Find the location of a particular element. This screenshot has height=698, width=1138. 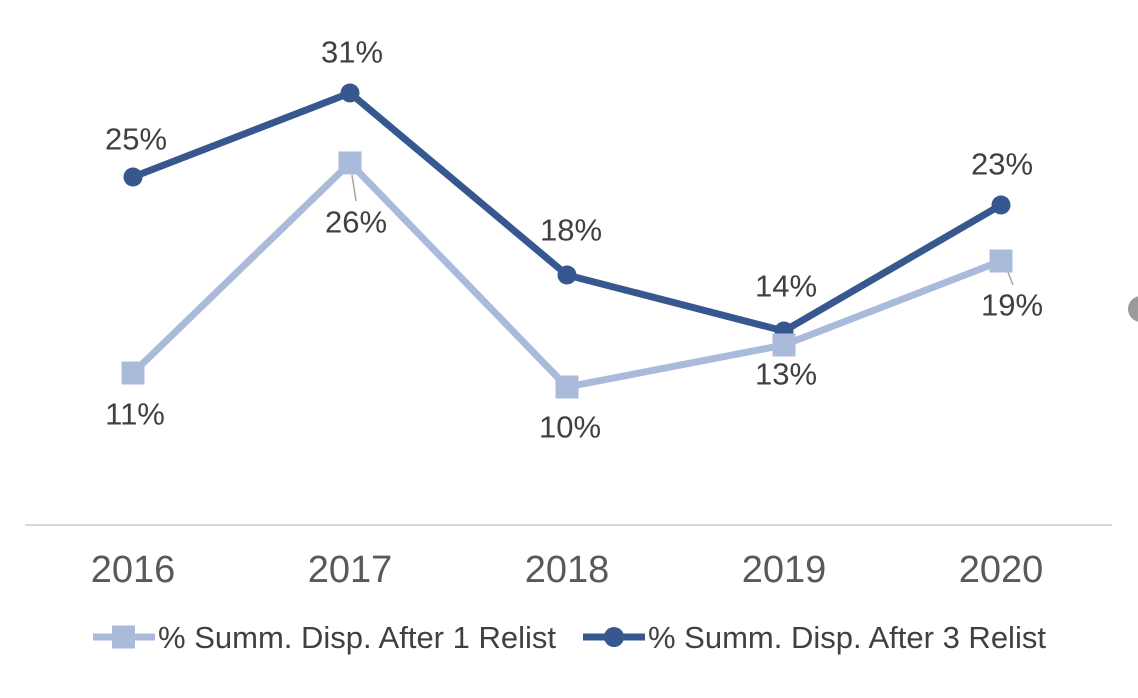

legend-marker-circle is located at coordinates (614, 637).